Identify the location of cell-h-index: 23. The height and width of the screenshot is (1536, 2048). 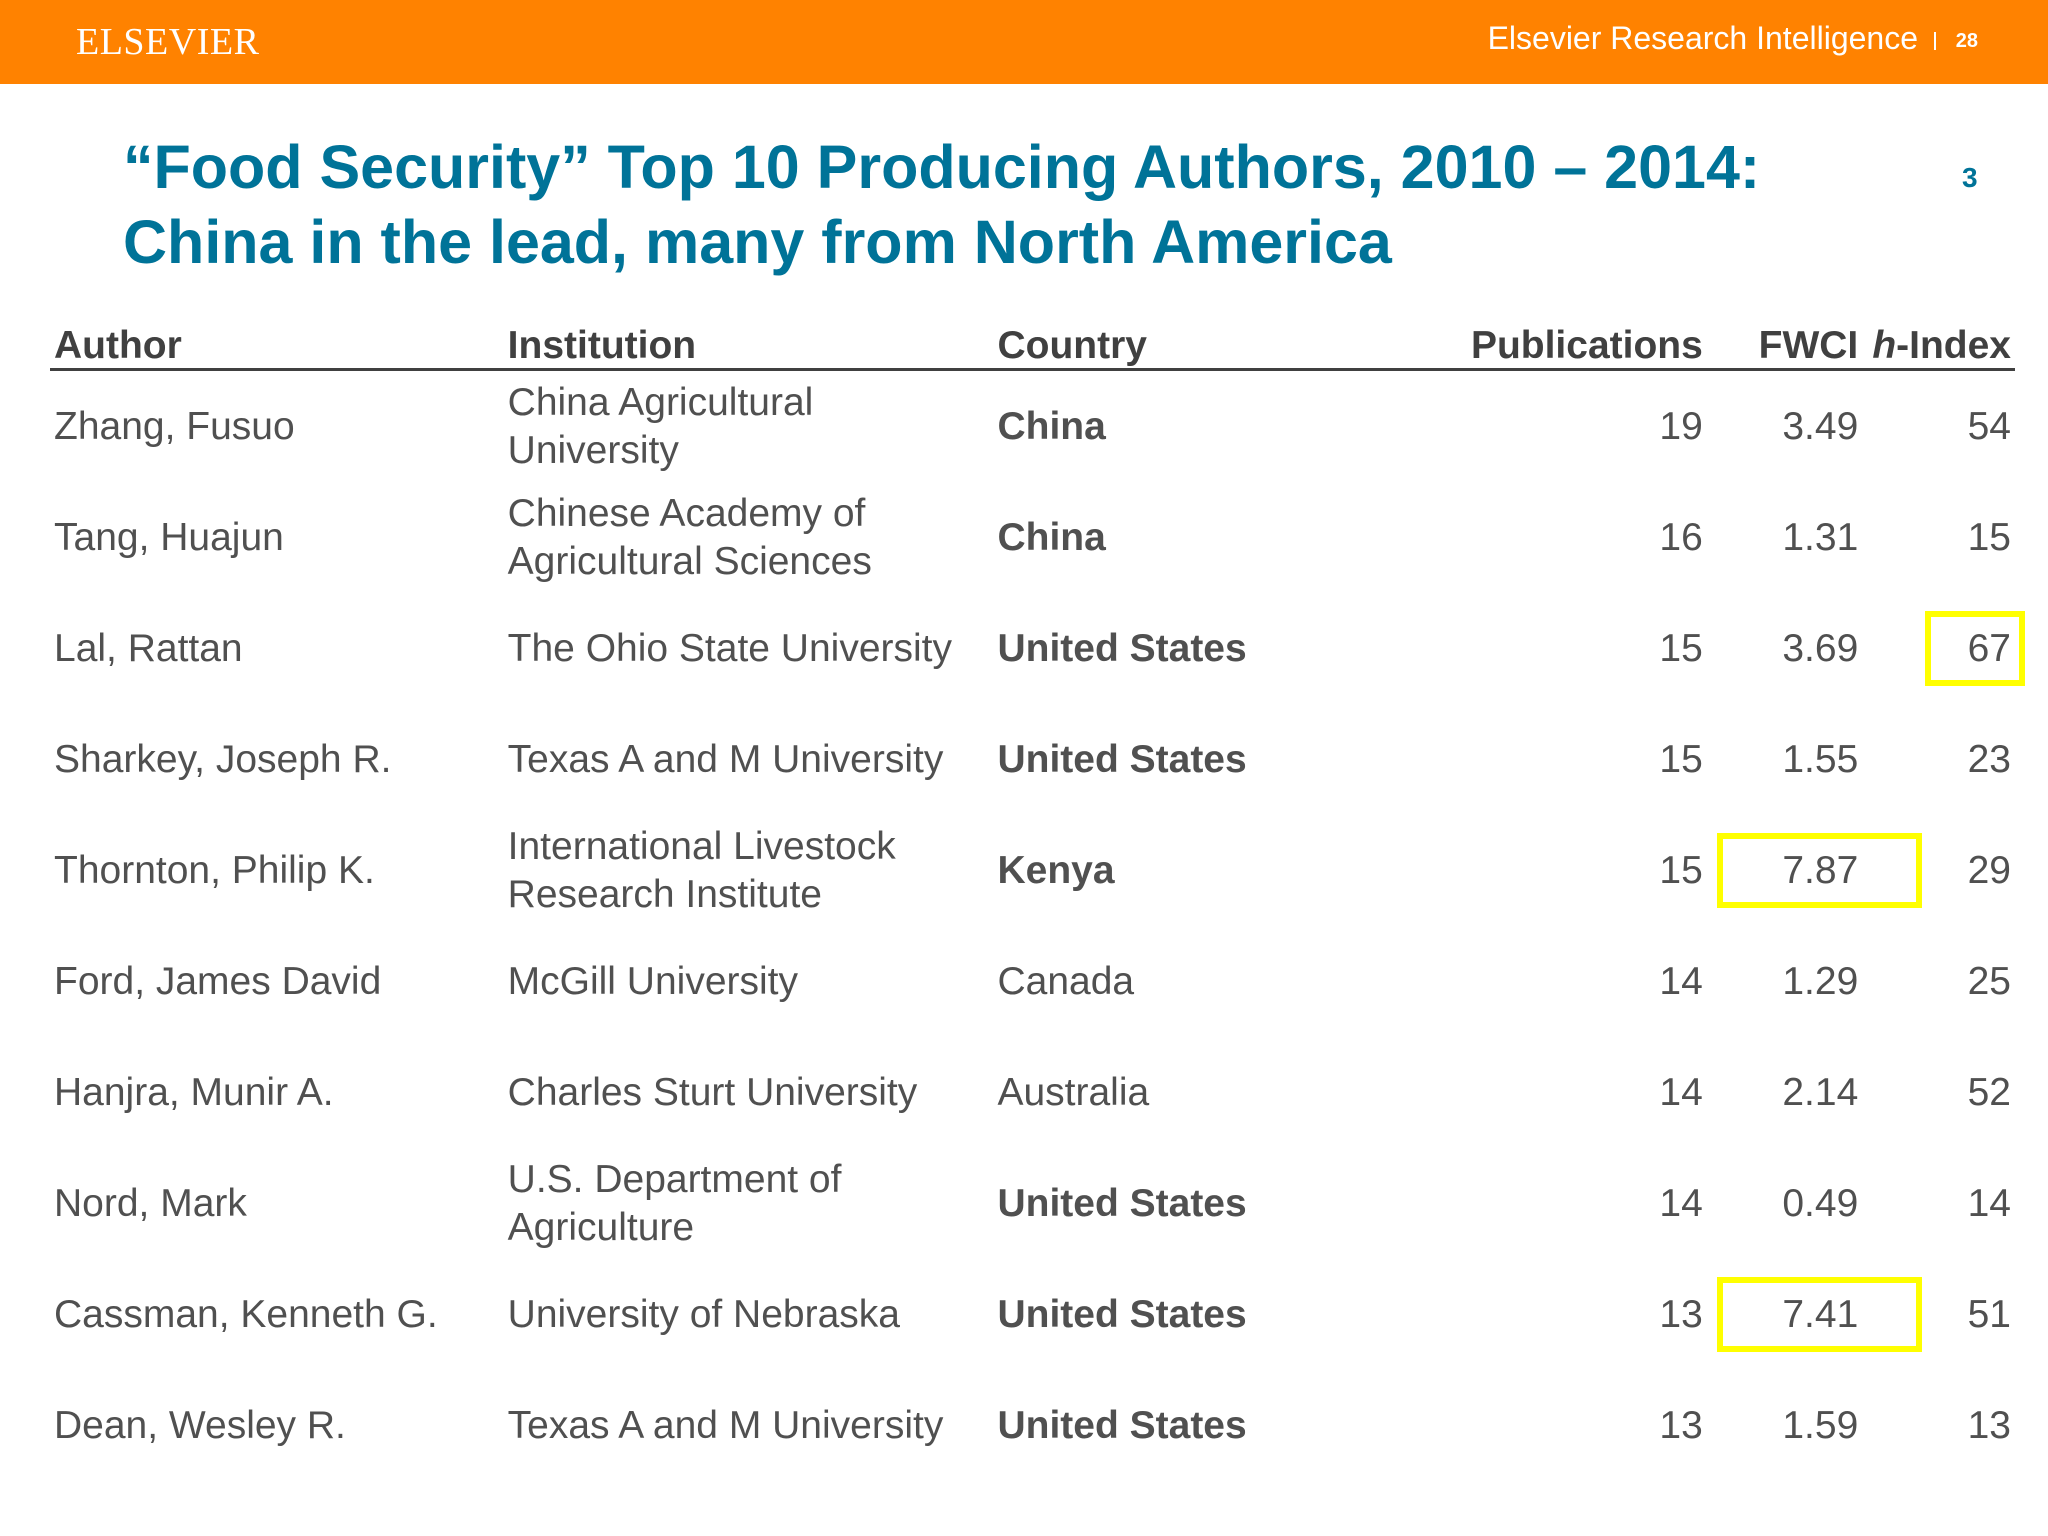
(1989, 759).